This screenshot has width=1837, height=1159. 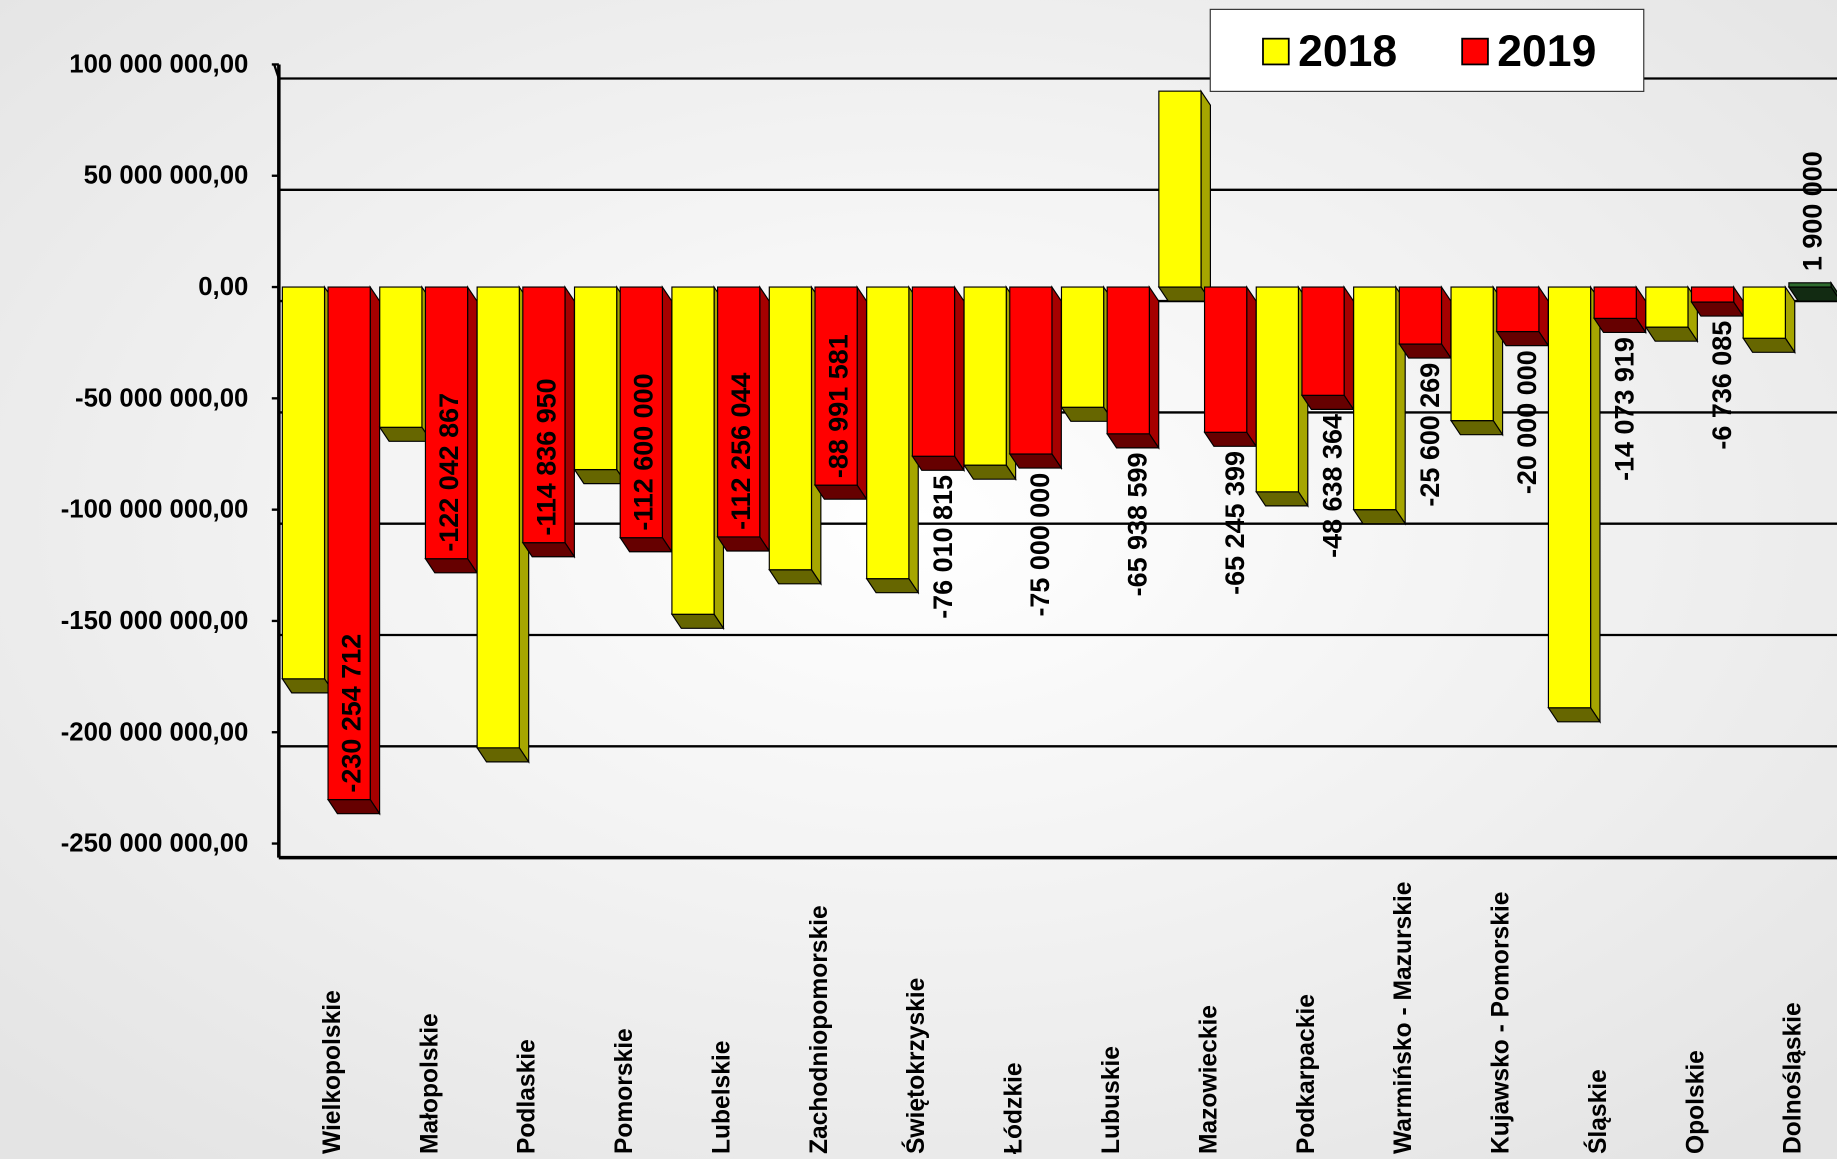 What do you see at coordinates (721, 1097) in the screenshot?
I see `x-tick-label: Lubelskie` at bounding box center [721, 1097].